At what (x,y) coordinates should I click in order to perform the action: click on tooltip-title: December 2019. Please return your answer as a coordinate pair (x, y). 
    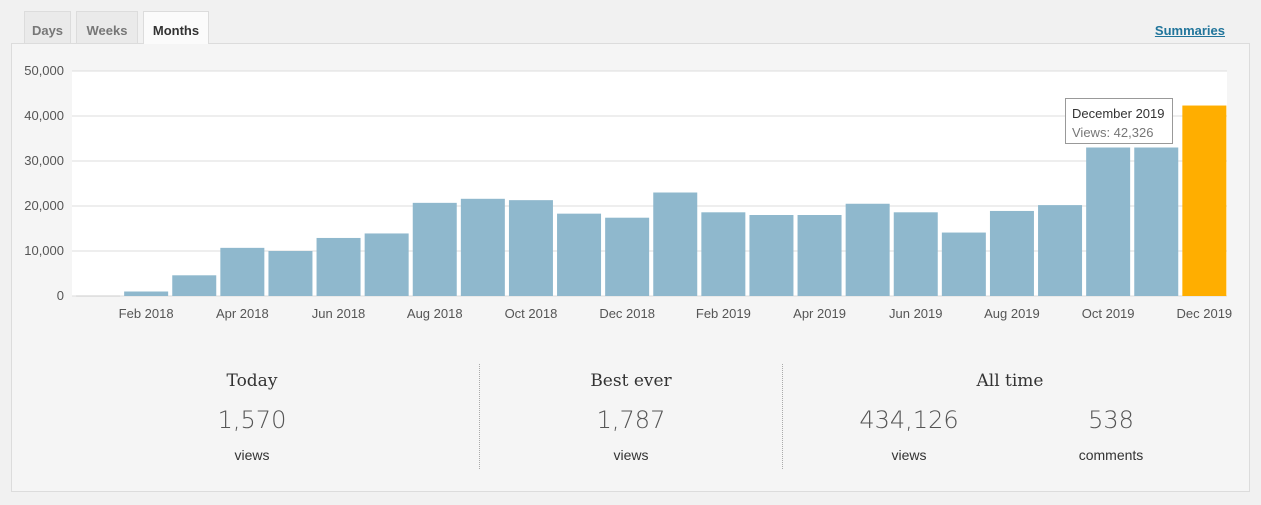
    Looking at the image, I should click on (1118, 113).